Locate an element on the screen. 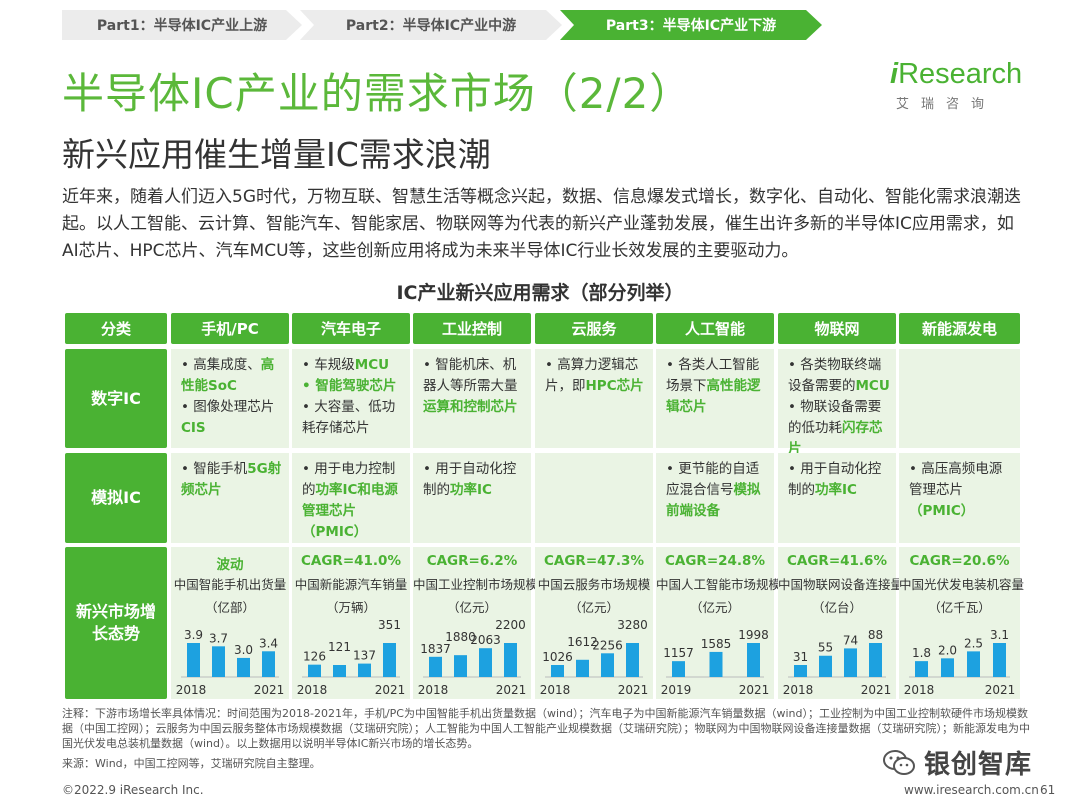 This screenshot has width=1080, height=810. tab-part2: Part2：半导体IC产业中游 is located at coordinates (431, 25).